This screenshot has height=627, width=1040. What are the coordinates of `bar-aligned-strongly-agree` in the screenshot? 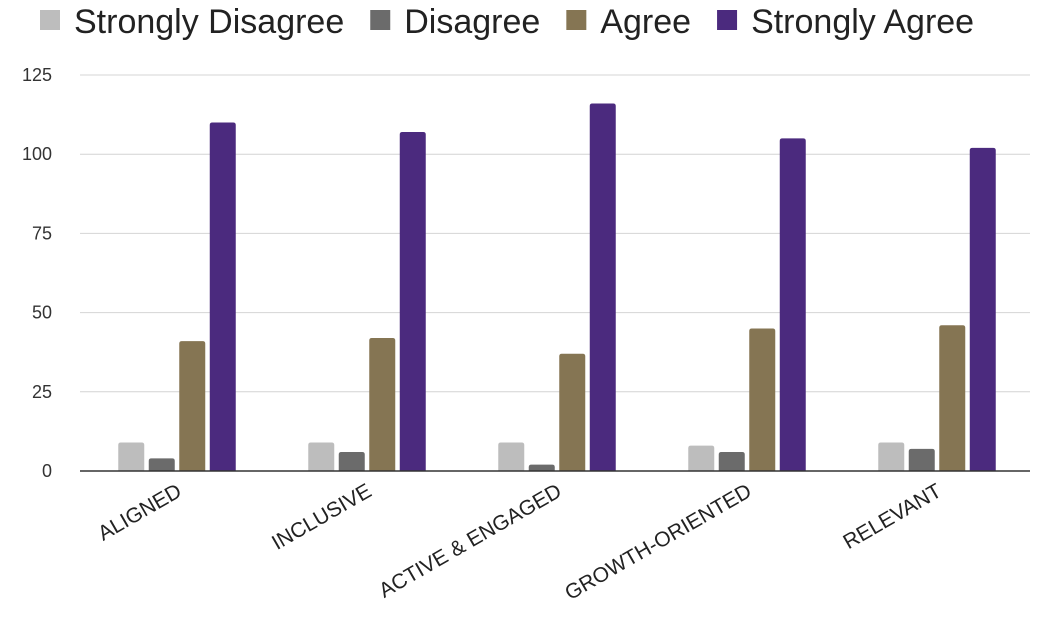 It's located at (222, 297).